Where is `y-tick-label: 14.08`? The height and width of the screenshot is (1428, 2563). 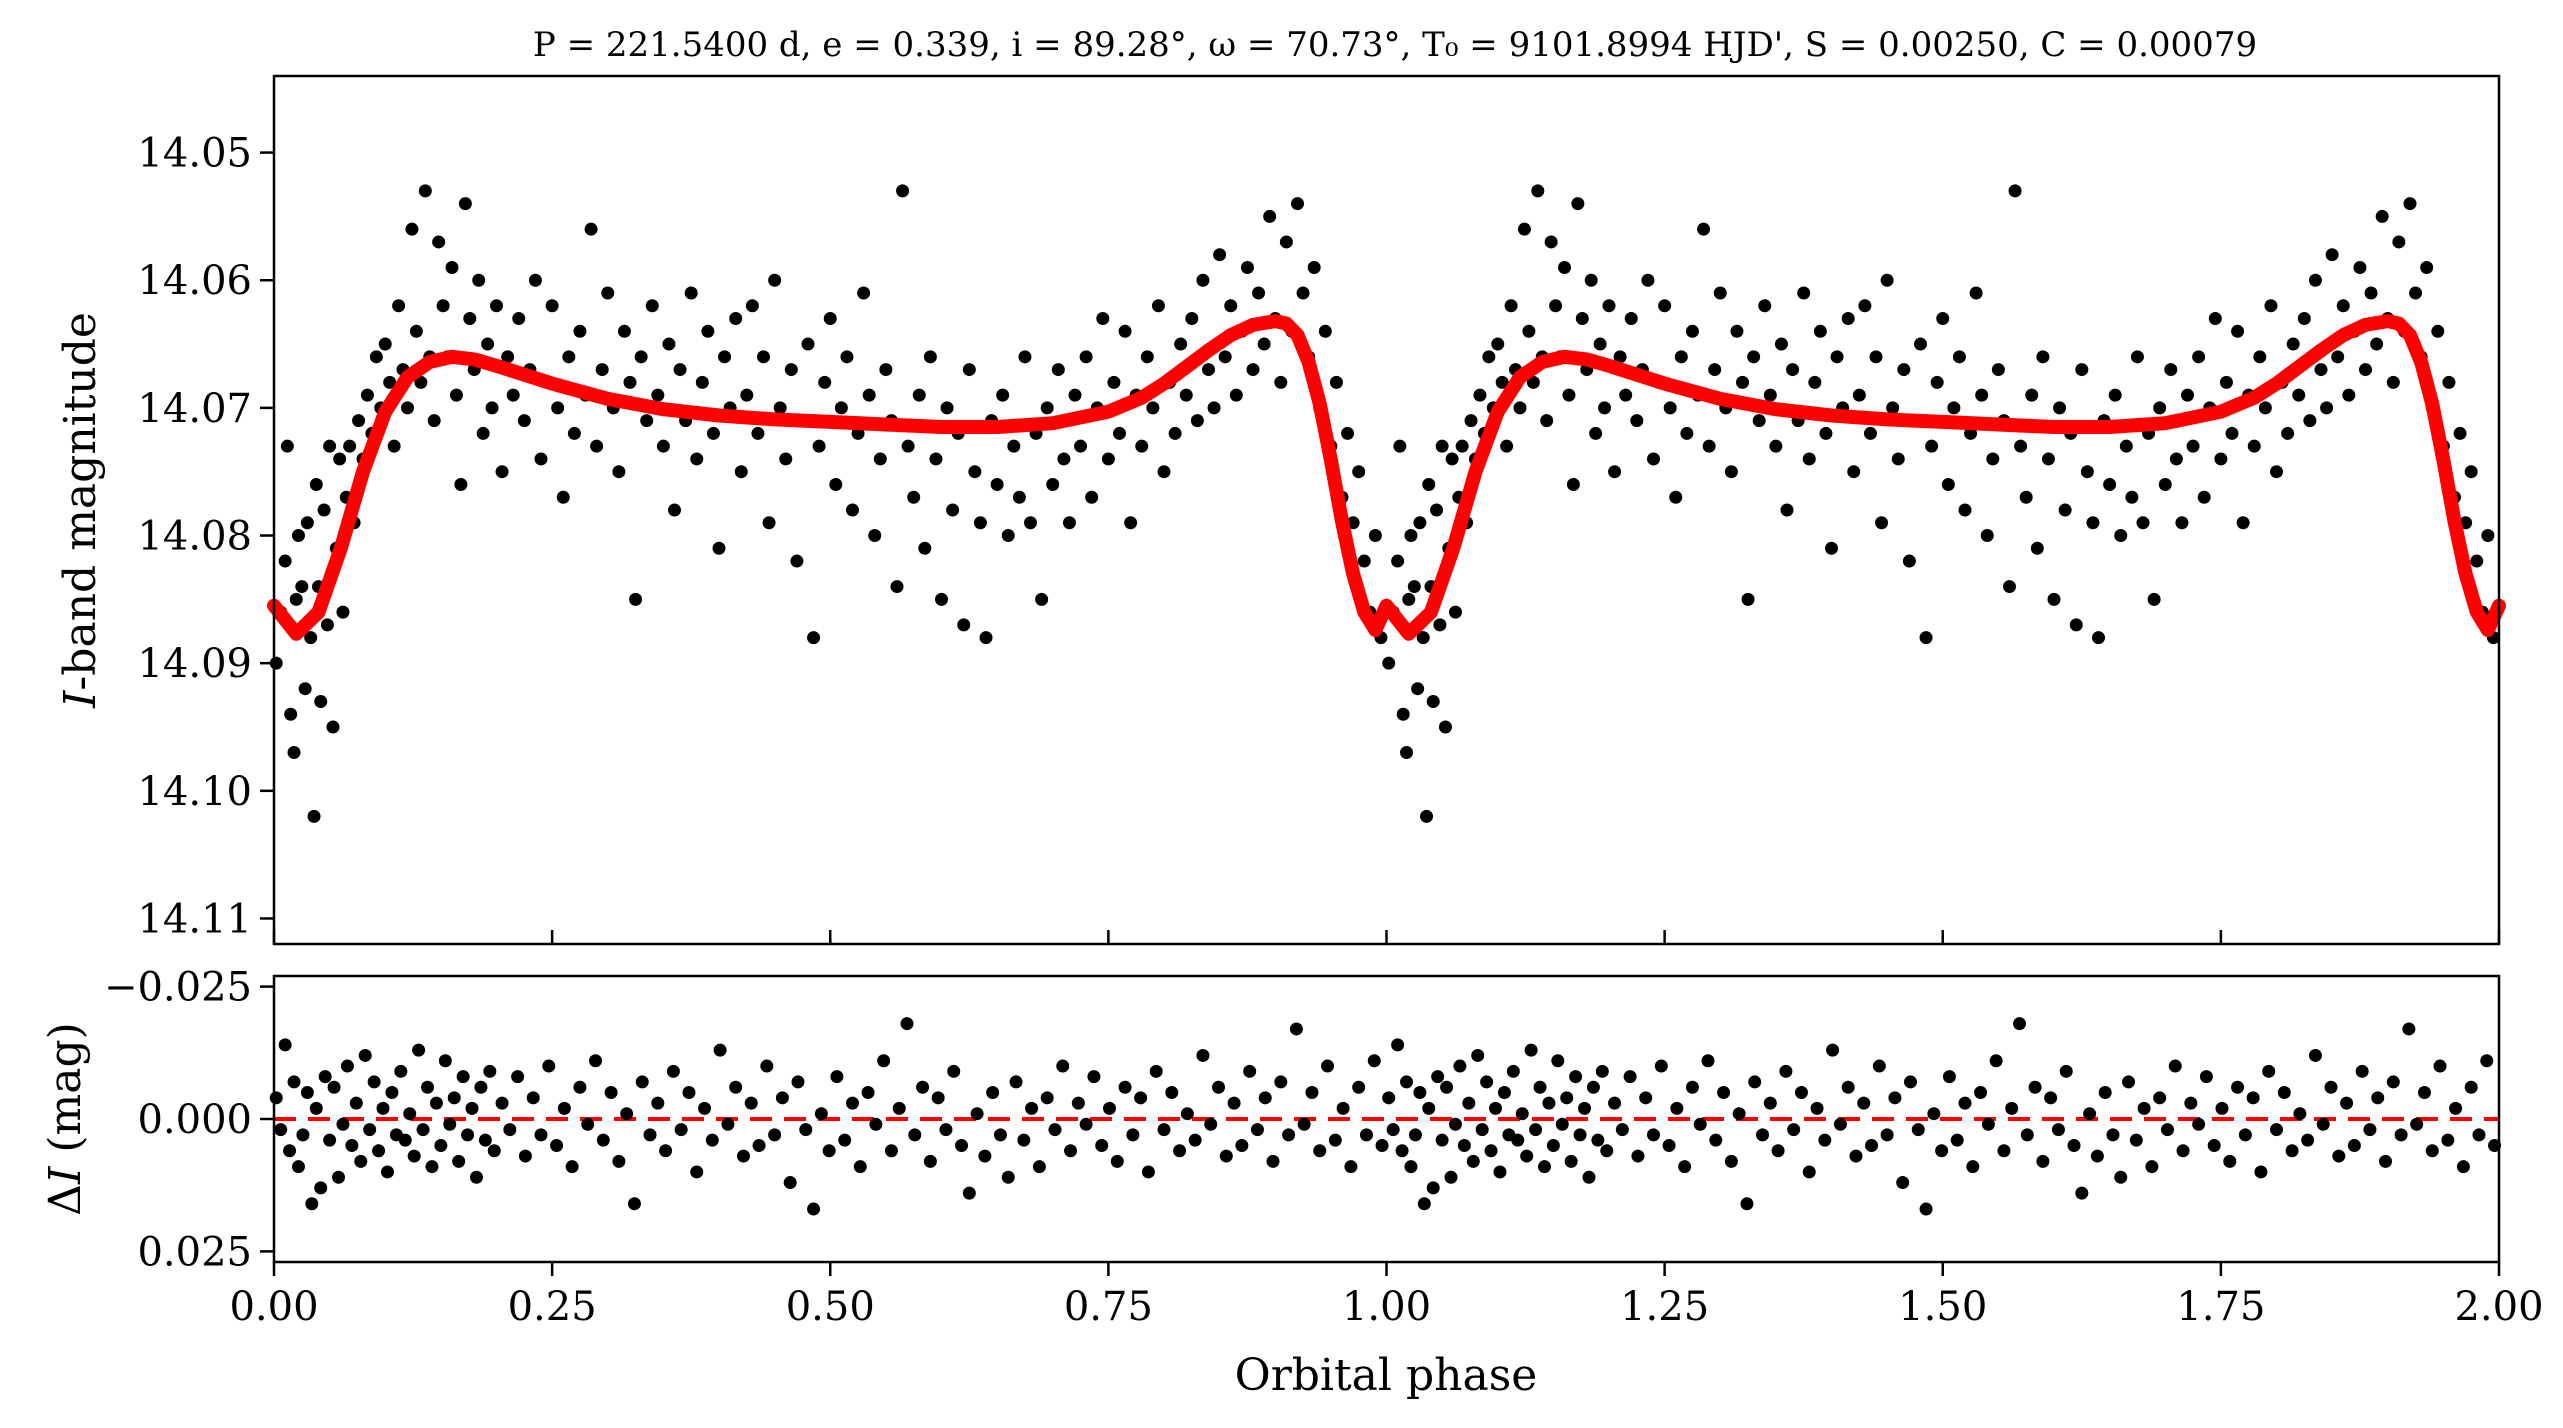
y-tick-label: 14.08 is located at coordinates (194, 537).